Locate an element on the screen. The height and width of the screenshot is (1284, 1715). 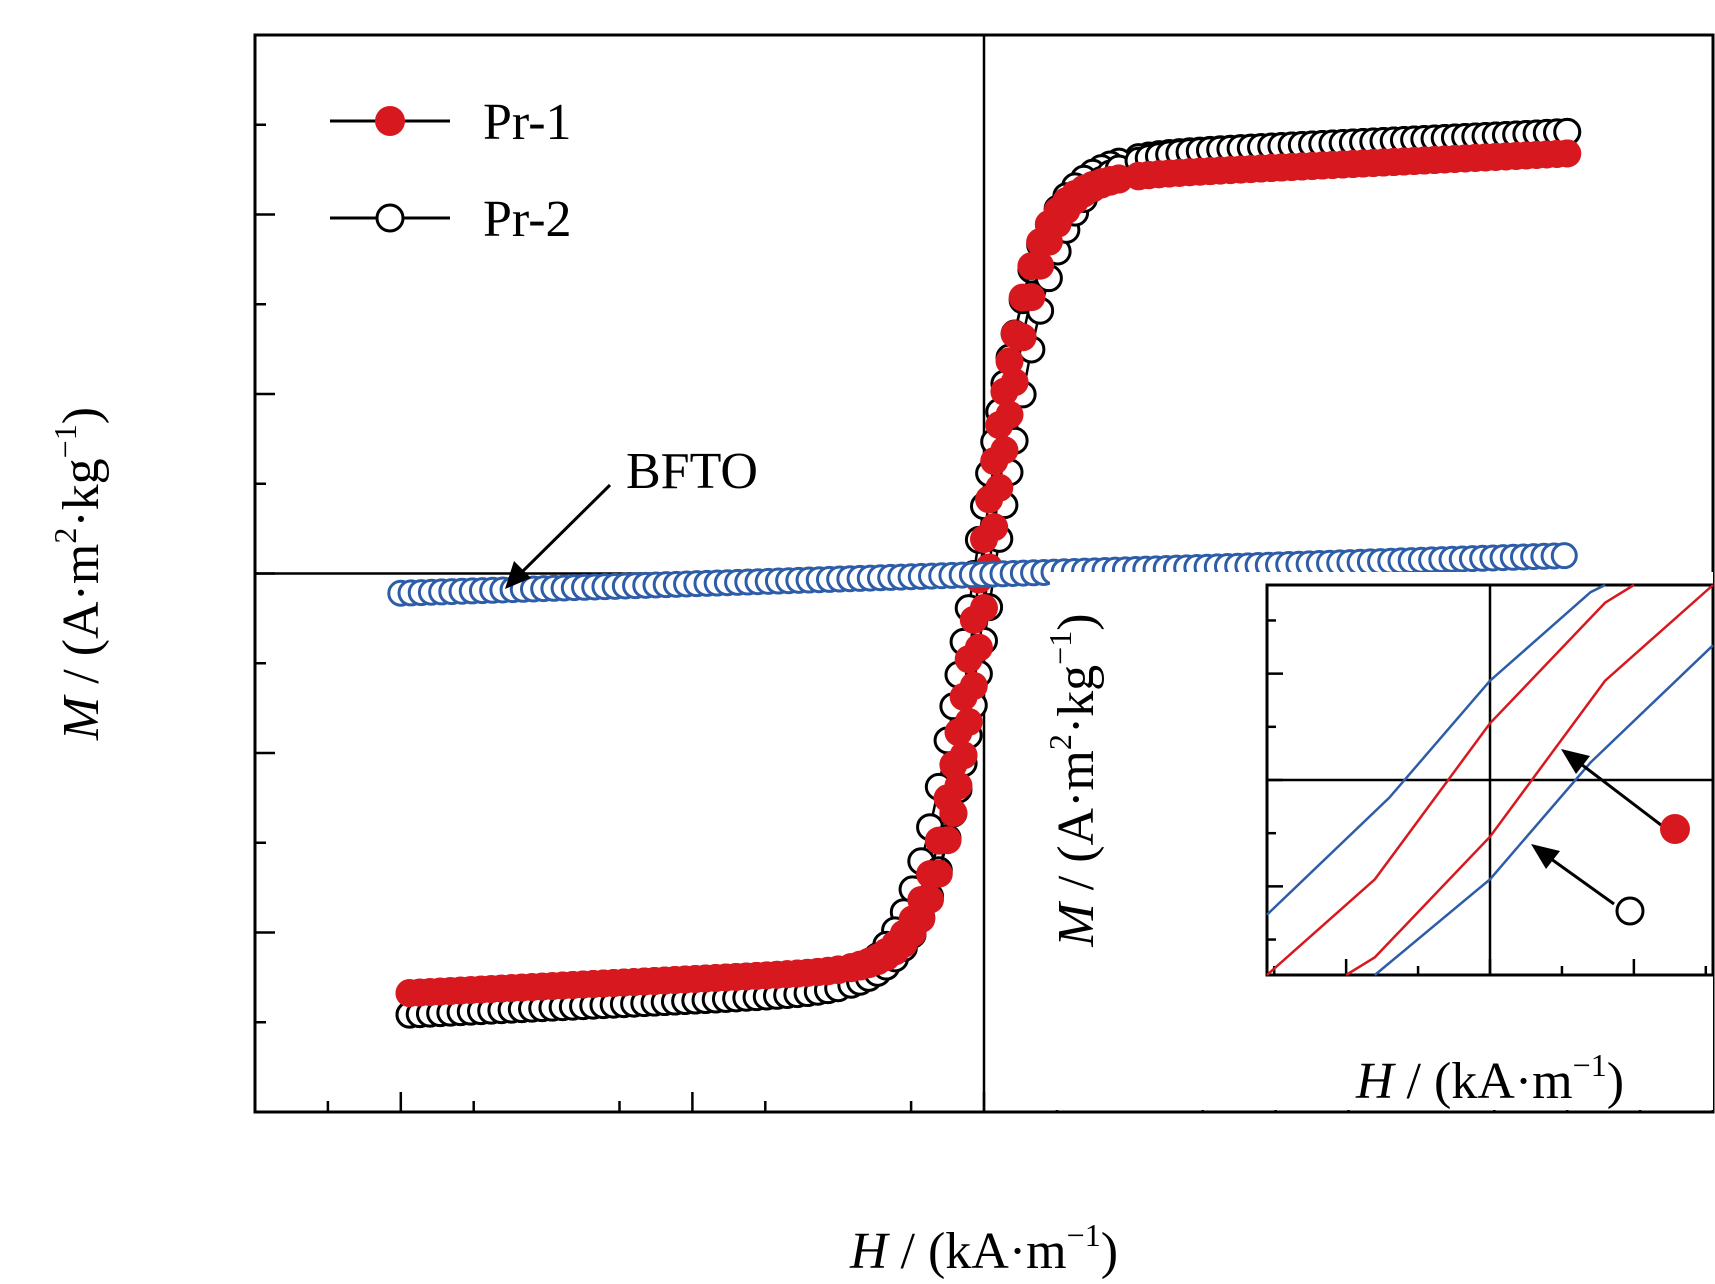
x-axis-unit-exponent: −1 is located at coordinates (1084, 1235).